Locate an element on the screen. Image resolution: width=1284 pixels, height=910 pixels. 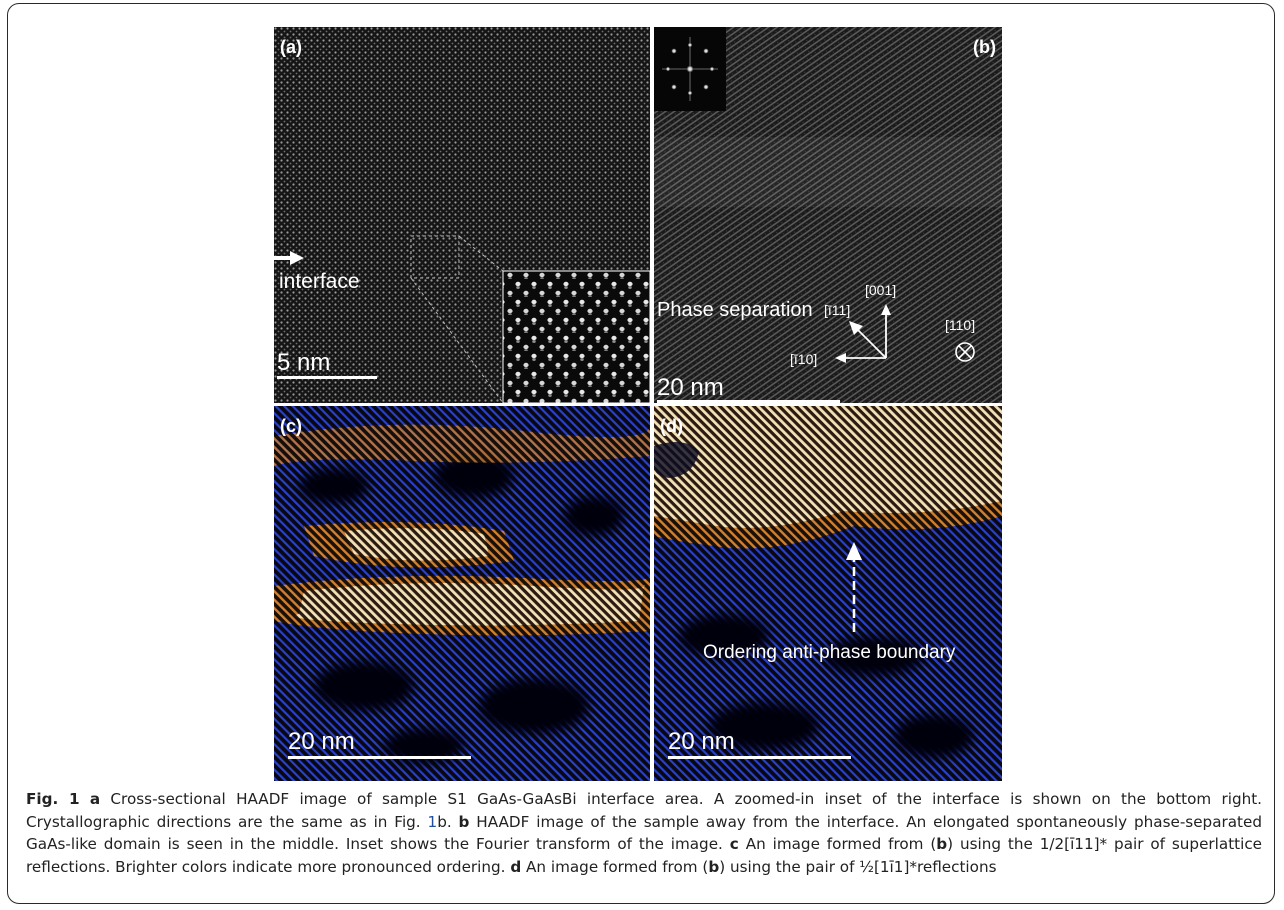
figure-reference-link: 1 is located at coordinates (432, 821).